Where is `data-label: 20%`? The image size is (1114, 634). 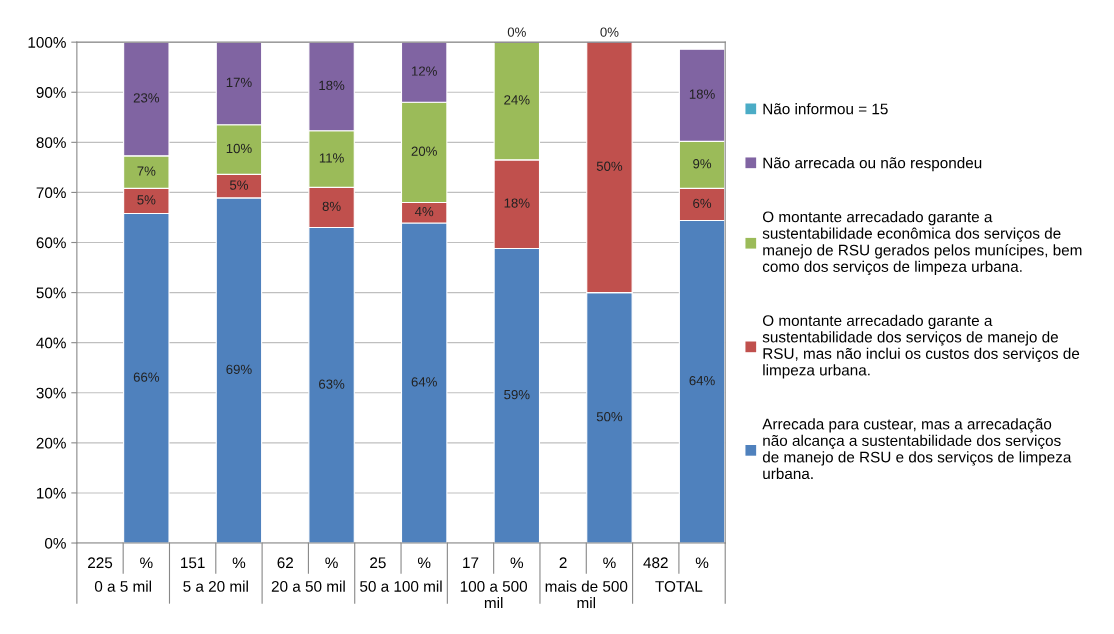 data-label: 20% is located at coordinates (424, 151).